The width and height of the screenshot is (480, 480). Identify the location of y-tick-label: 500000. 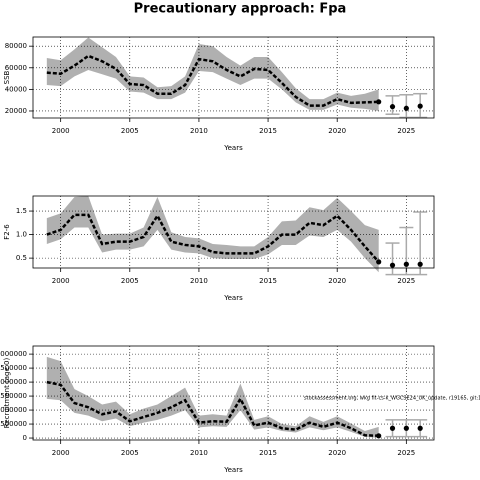
(13, 424).